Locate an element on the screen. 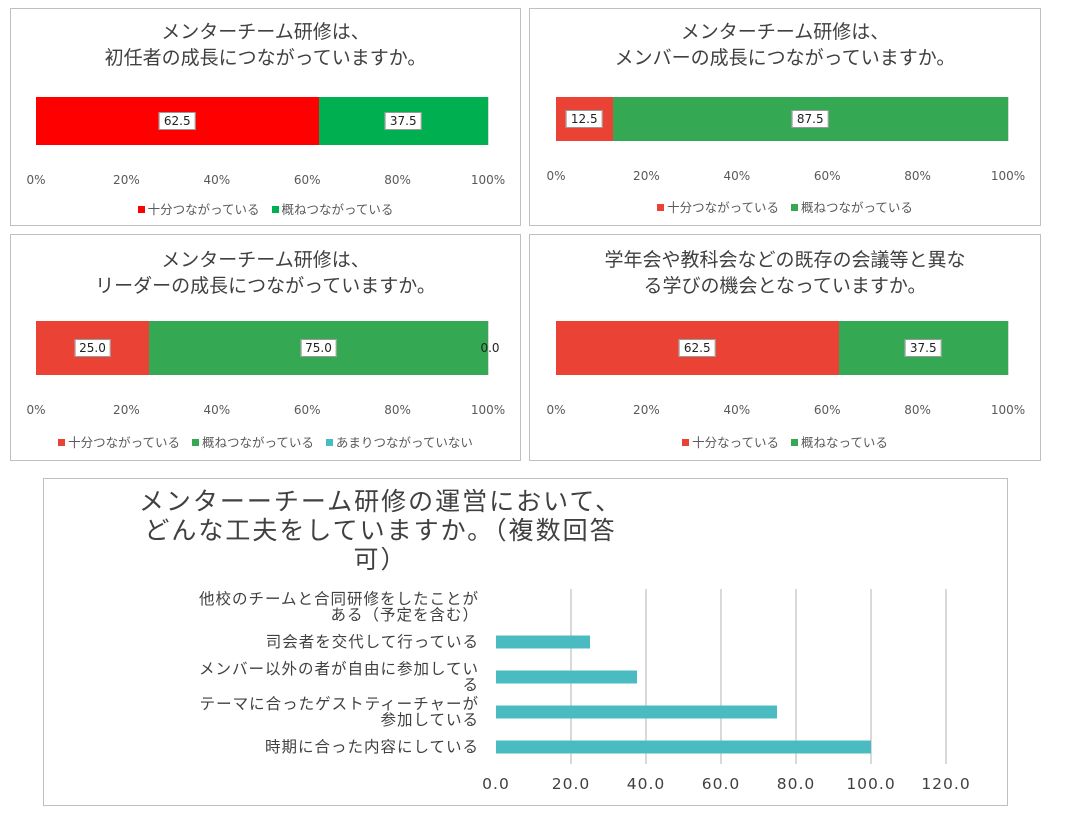 The height and width of the screenshot is (824, 1071). plot-area is located at coordinates (721, 676).